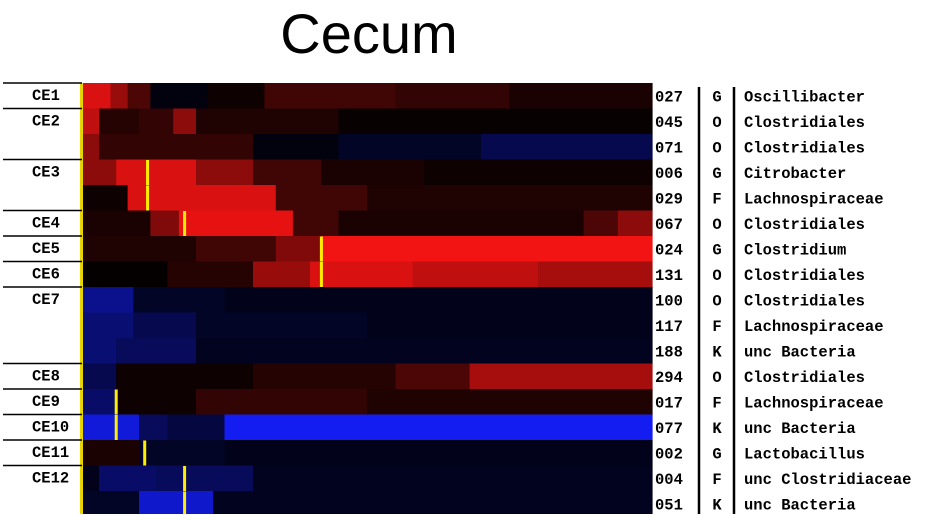 This screenshot has height=516, width=946. What do you see at coordinates (669, 199) in the screenshot?
I see `otu-id-label: 029` at bounding box center [669, 199].